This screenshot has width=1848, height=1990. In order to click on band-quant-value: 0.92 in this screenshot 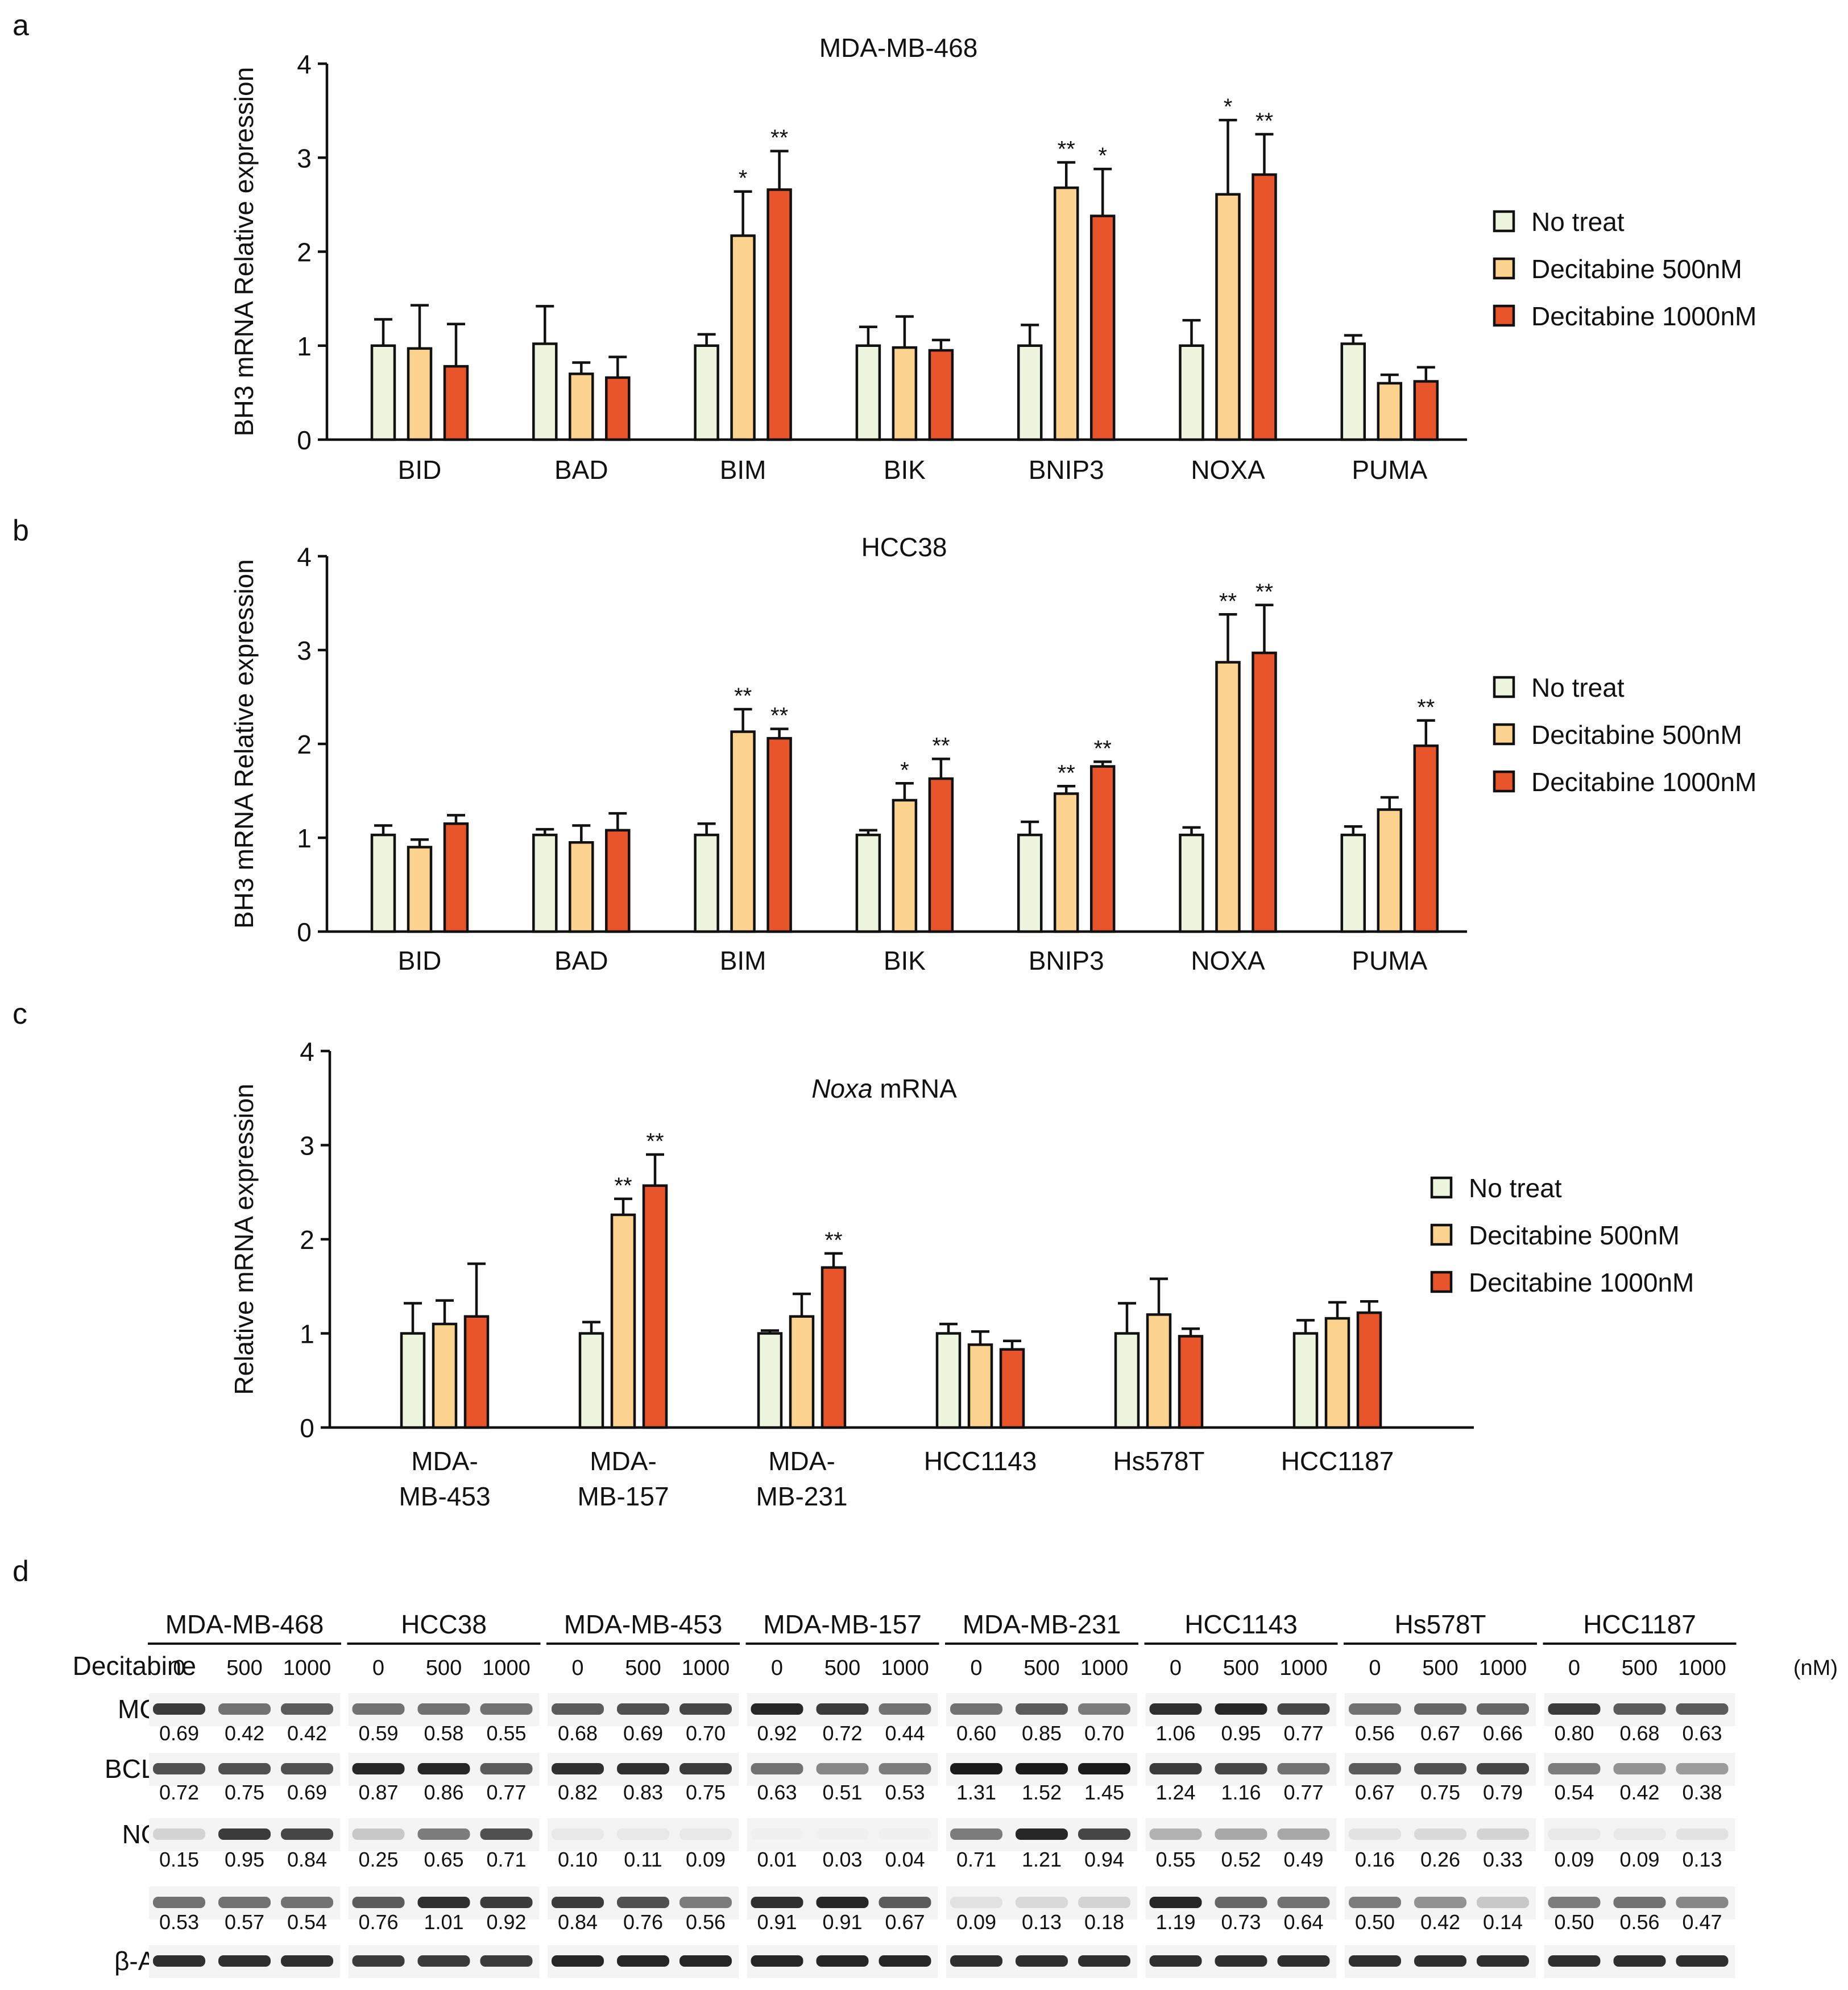, I will do `click(777, 1733)`.